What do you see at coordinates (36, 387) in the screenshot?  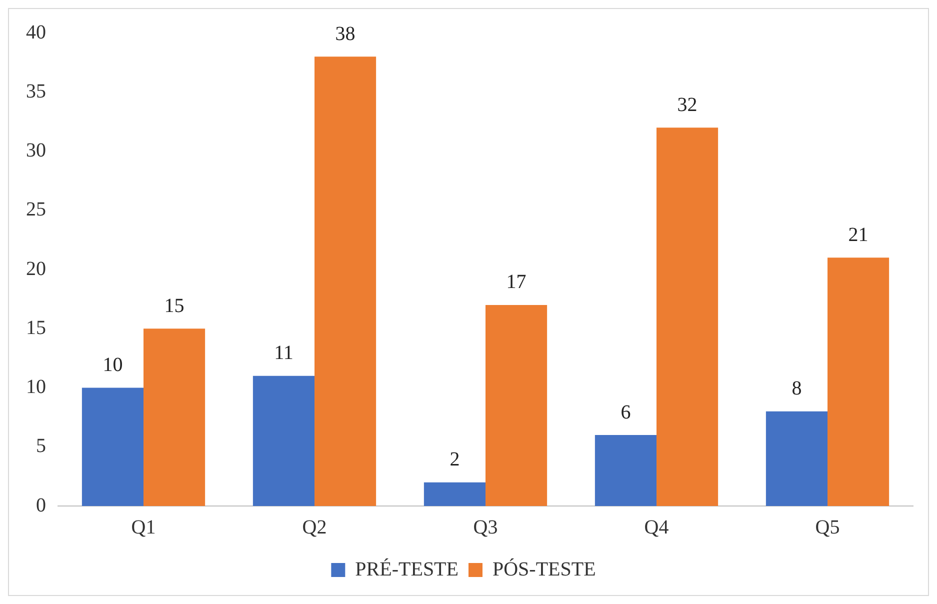 I see `y-tick-label: 10` at bounding box center [36, 387].